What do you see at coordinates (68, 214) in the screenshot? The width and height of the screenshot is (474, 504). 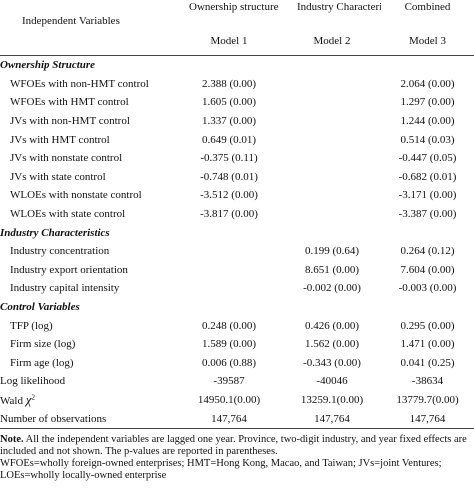 I see `label-text: WLOEs with state control` at bounding box center [68, 214].